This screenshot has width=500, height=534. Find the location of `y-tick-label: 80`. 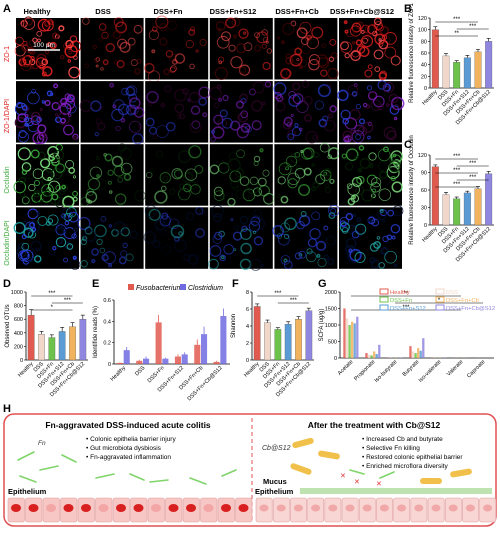

y-tick-label: 80 is located at coordinates (424, 42).